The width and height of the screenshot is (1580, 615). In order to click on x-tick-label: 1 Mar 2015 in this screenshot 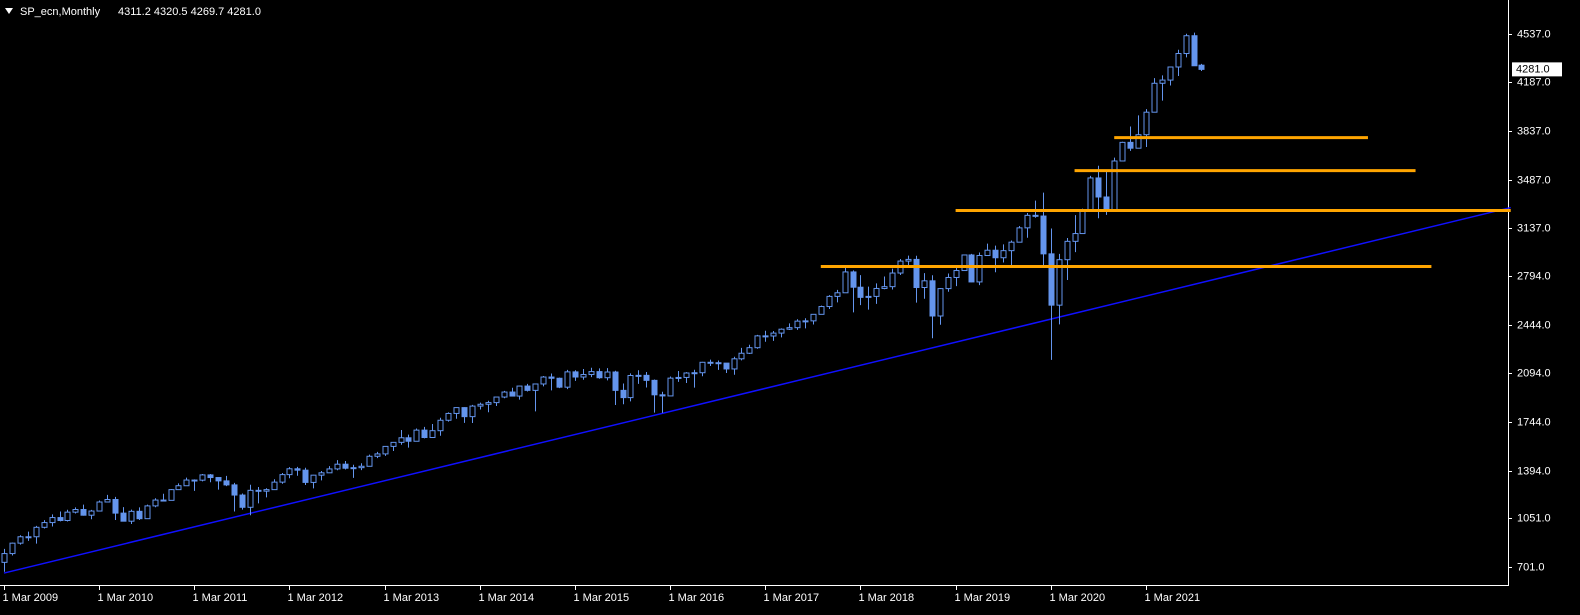, I will do `click(602, 598)`.